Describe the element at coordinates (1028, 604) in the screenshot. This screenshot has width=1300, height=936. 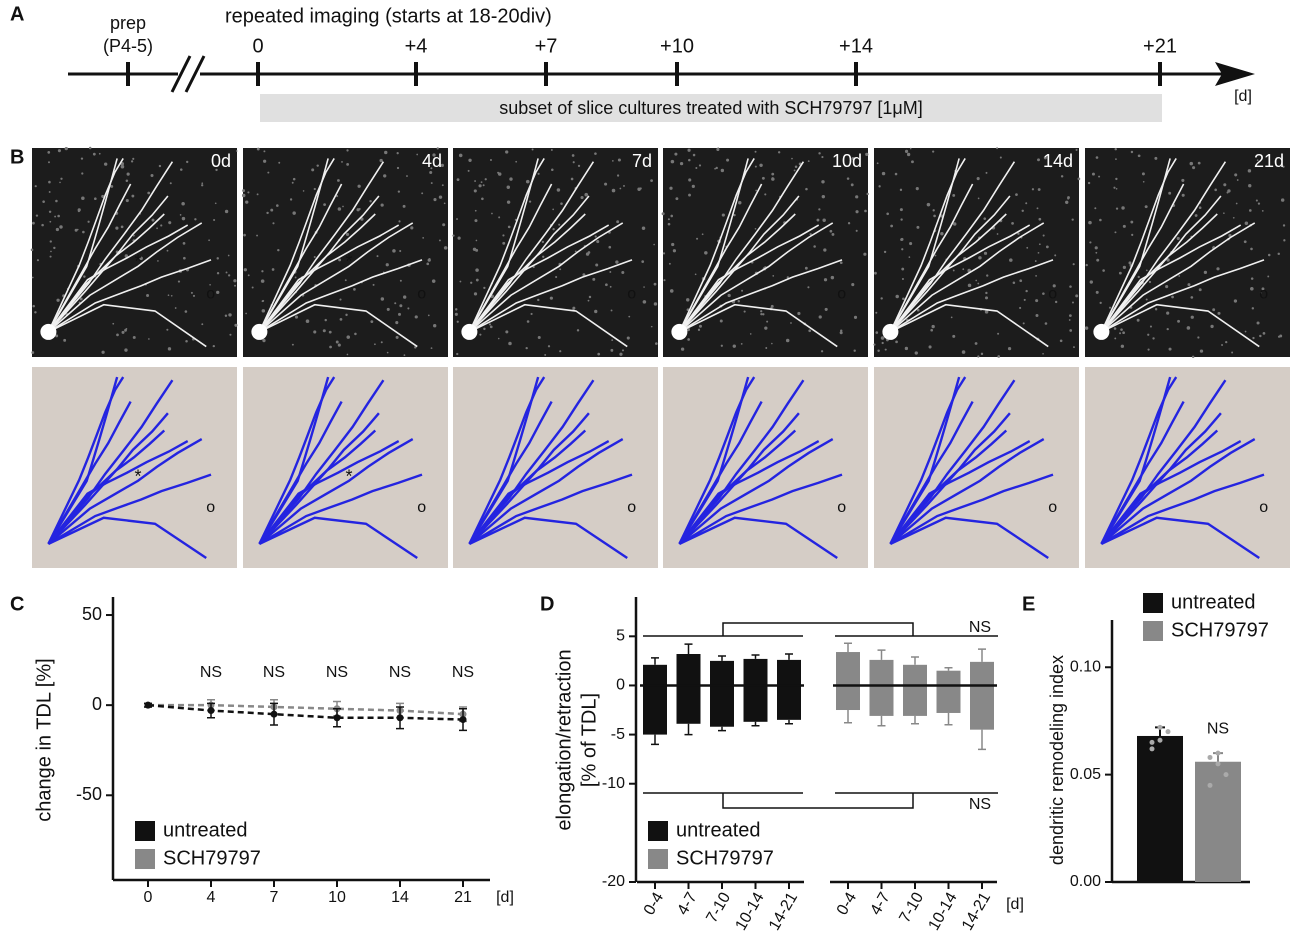
I see `panel-label: E` at that location.